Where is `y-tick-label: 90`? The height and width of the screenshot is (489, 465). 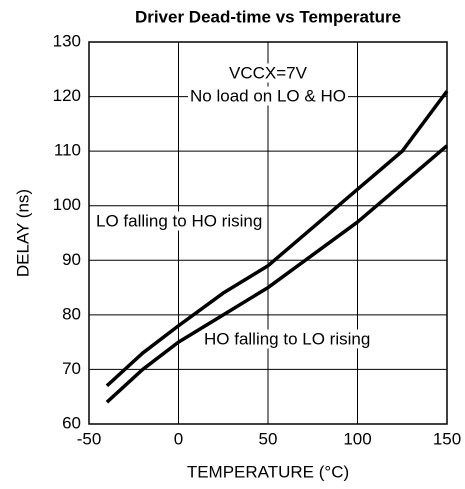
y-tick-label: 90 is located at coordinates (71, 259).